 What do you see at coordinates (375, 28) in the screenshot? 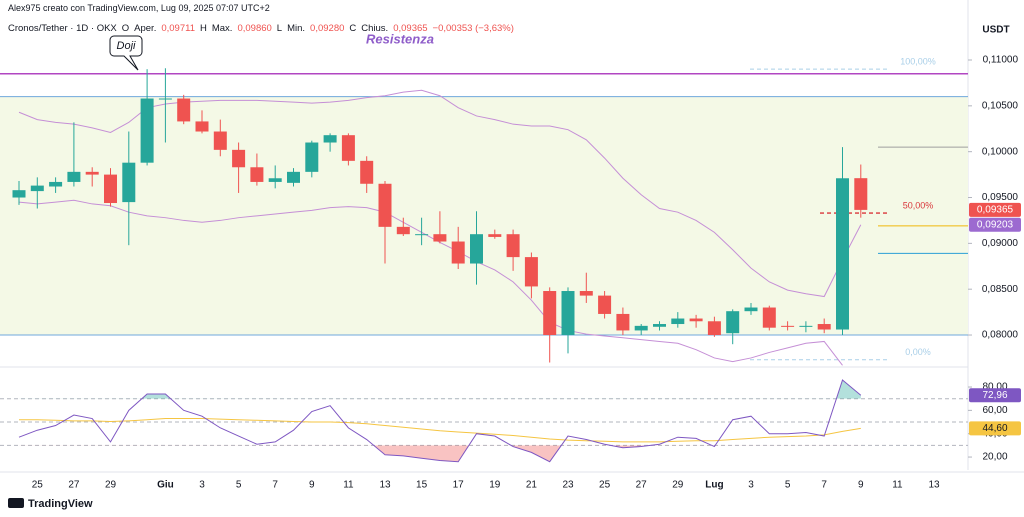
I see `ohlc-label: Chius.` at bounding box center [375, 28].